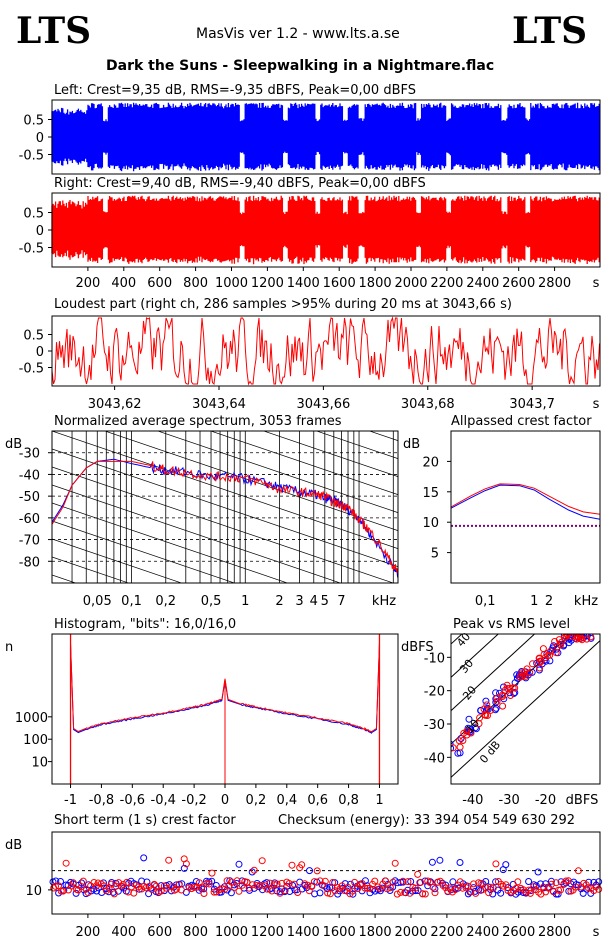 The width and height of the screenshot is (606, 946). What do you see at coordinates (267, 283) in the screenshot?
I see `x-tick-label: 1200` at bounding box center [267, 283].